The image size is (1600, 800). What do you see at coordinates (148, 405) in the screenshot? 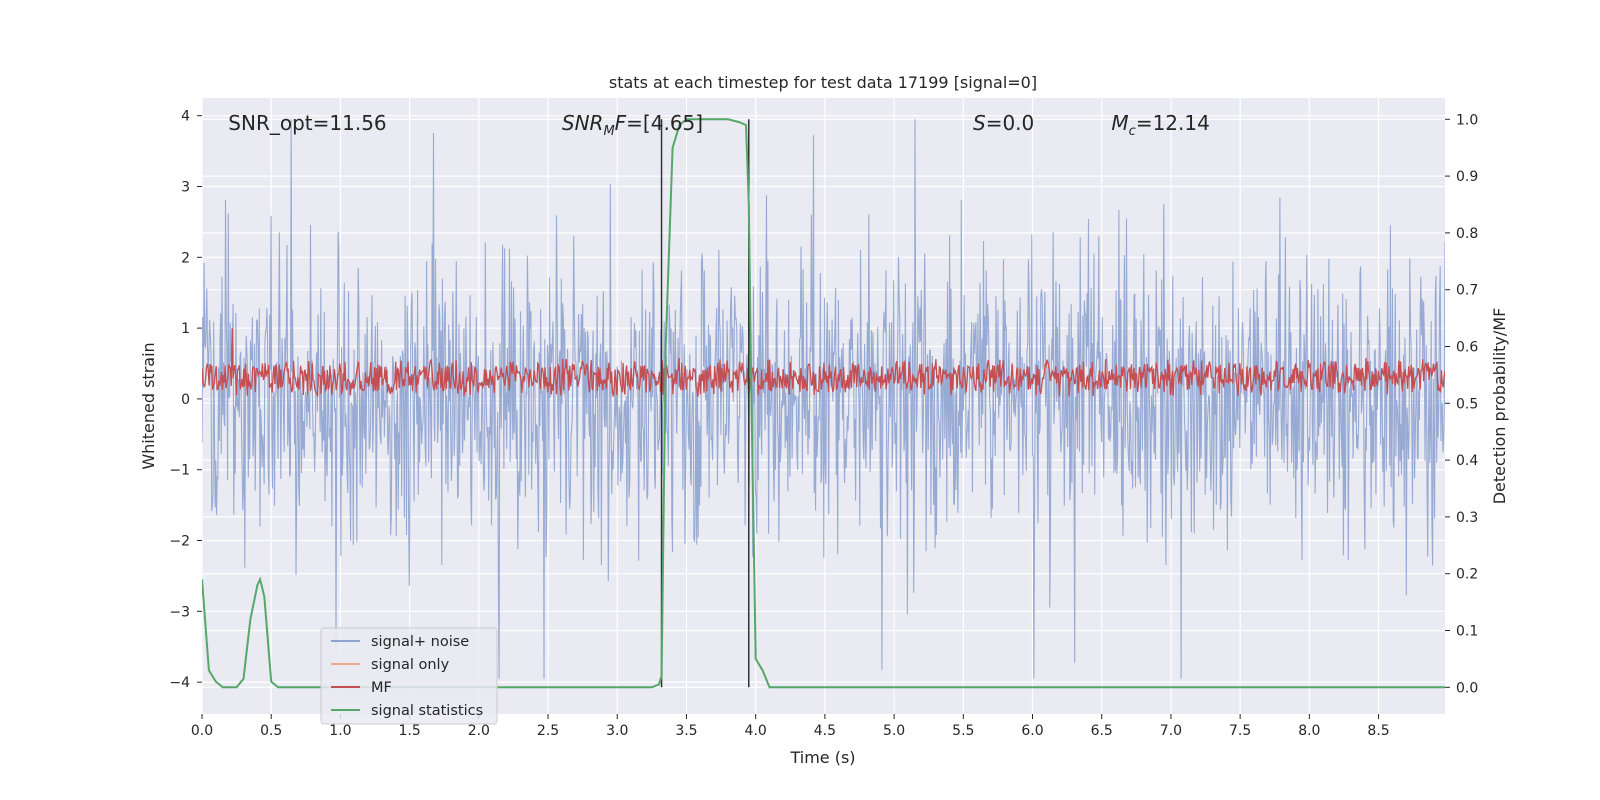
I see `y-axis-label: Whitened strain` at bounding box center [148, 405].